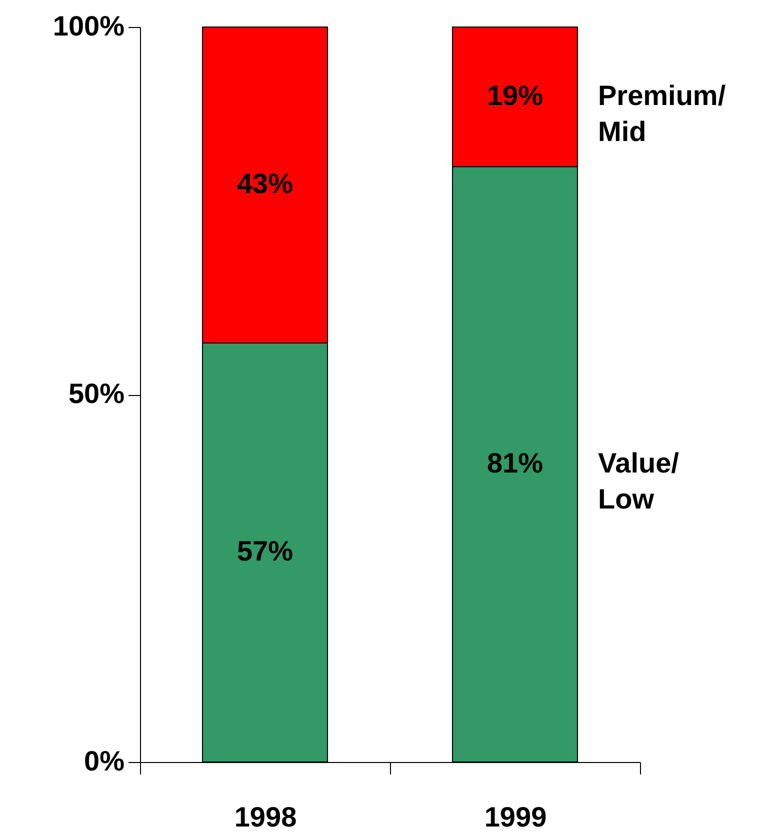 This screenshot has height=832, width=772. Describe the element at coordinates (515, 817) in the screenshot. I see `x-tick-label: 1999` at that location.